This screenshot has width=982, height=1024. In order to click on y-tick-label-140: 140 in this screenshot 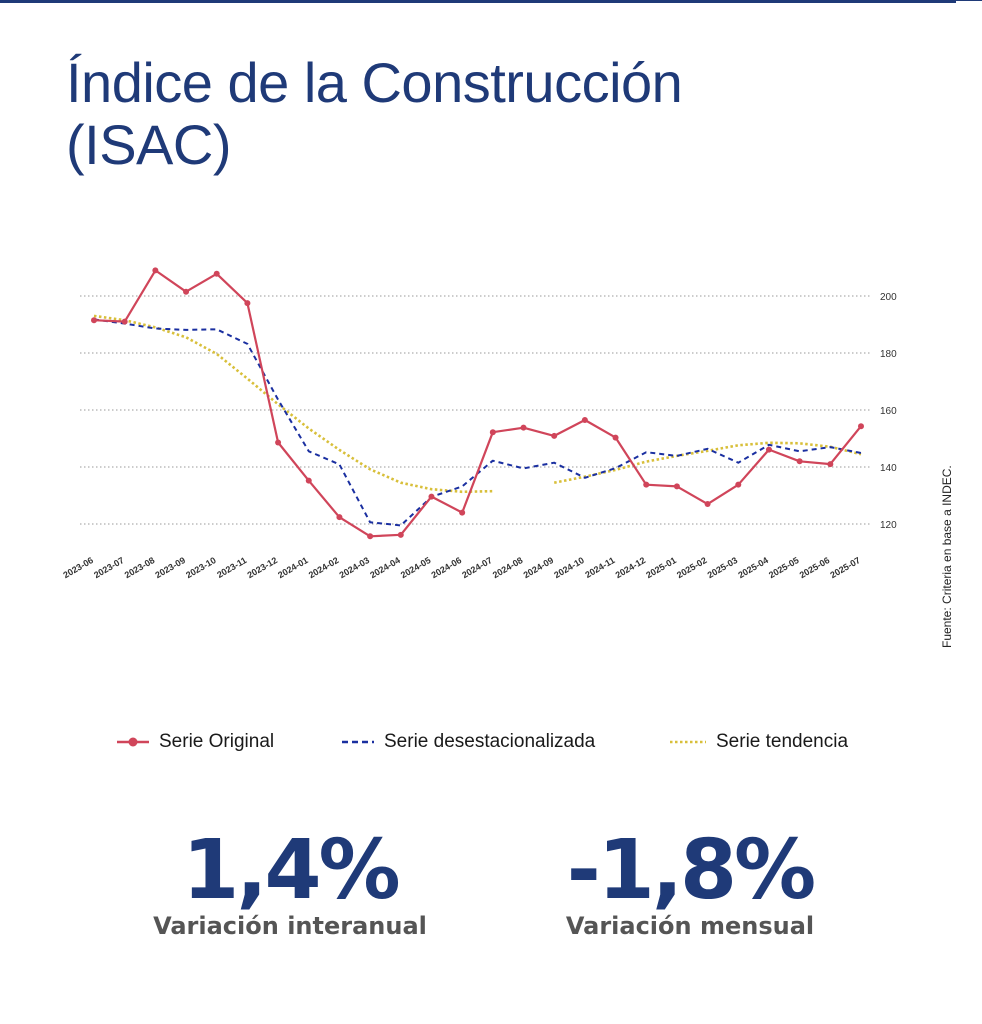, I will do `click(888, 468)`.